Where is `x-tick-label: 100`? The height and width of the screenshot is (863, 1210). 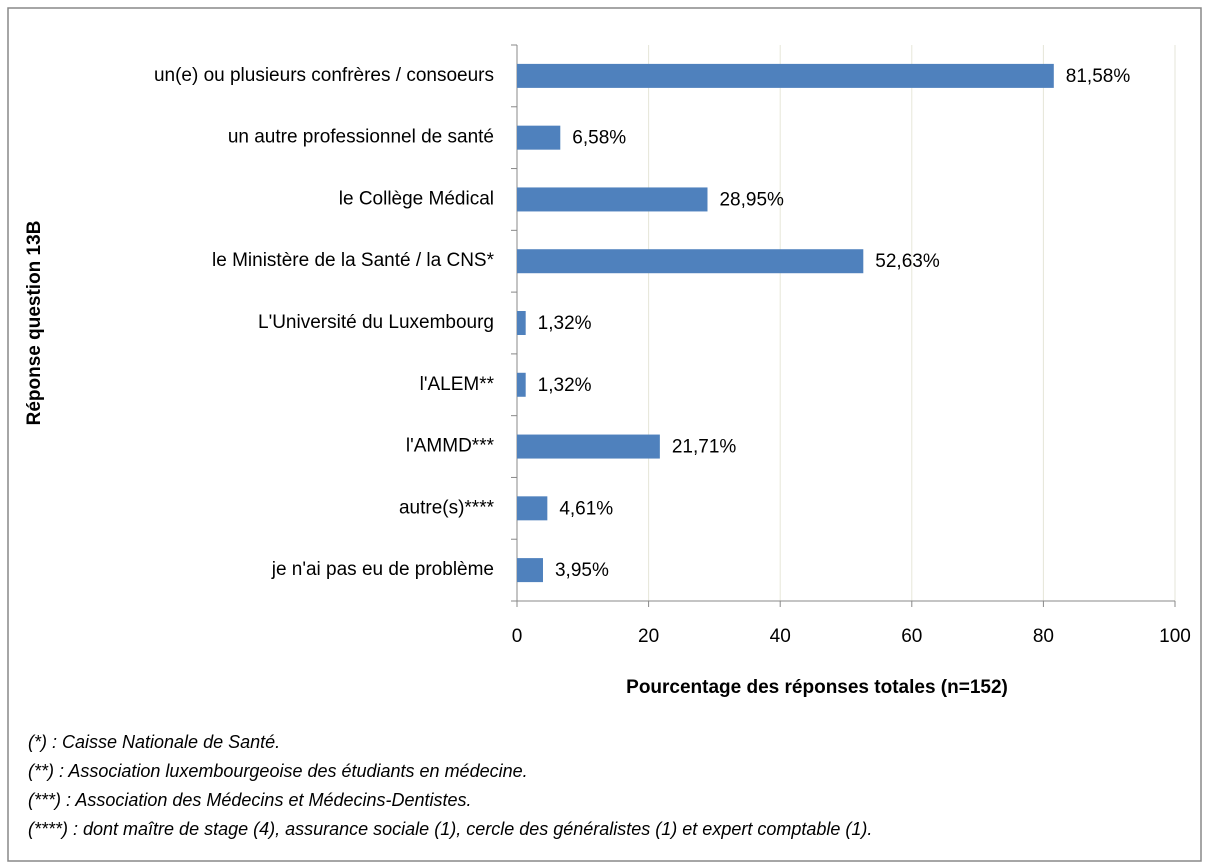 x-tick-label: 100 is located at coordinates (1175, 636).